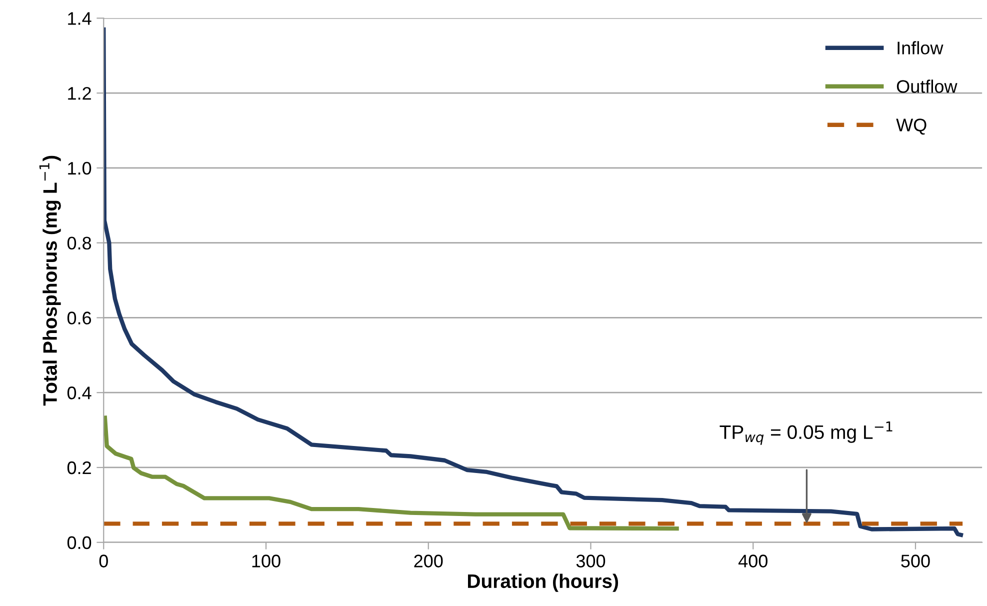 This screenshot has height=606, width=987. Describe the element at coordinates (79, 318) in the screenshot. I see `y-tick-label: 0.6` at that location.